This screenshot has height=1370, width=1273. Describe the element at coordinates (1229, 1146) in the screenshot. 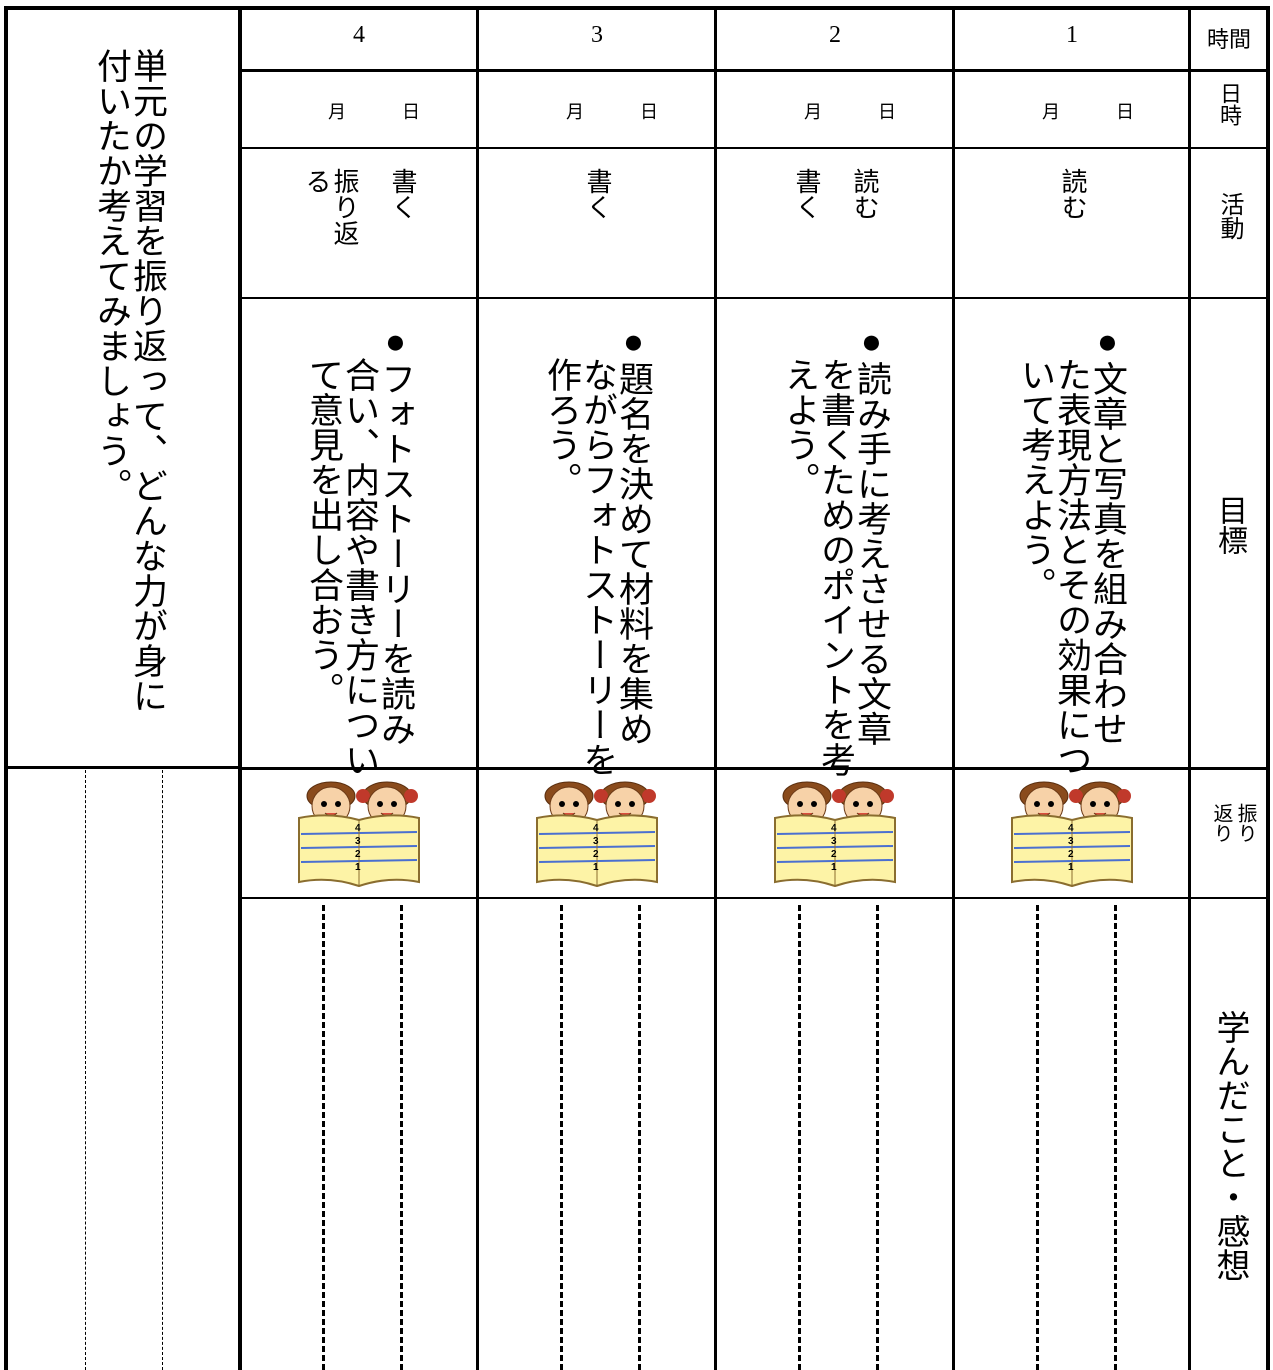

I see `row-header: 学んだこと・感想` at that location.